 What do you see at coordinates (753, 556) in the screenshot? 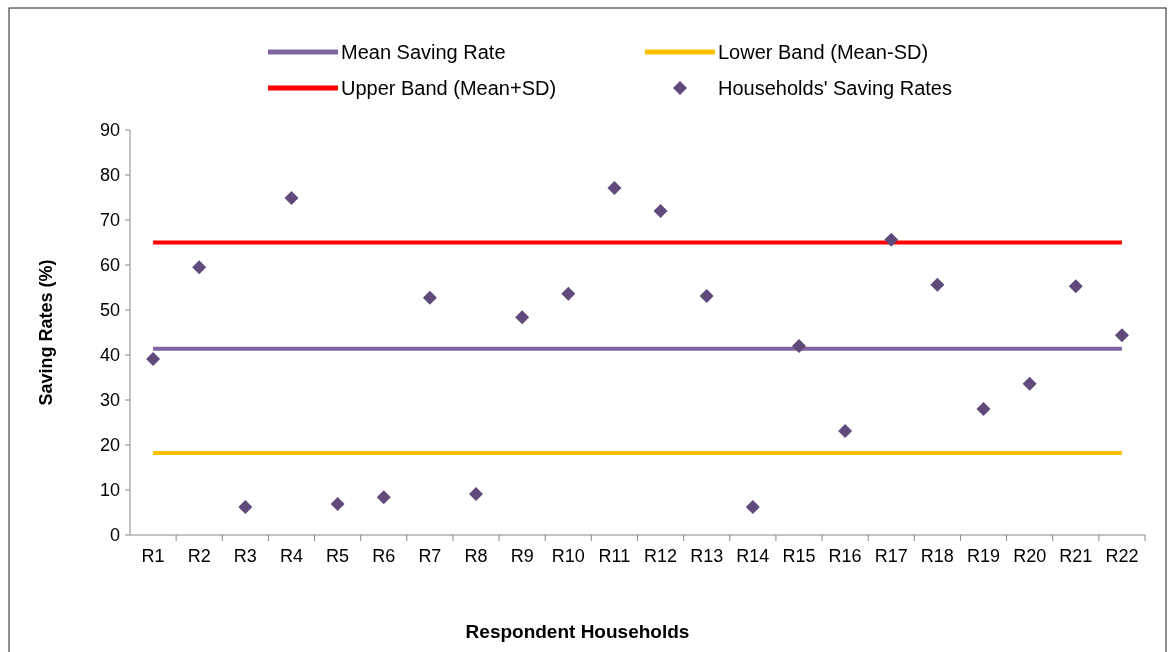
I see `x-tick-label: R14` at bounding box center [753, 556].